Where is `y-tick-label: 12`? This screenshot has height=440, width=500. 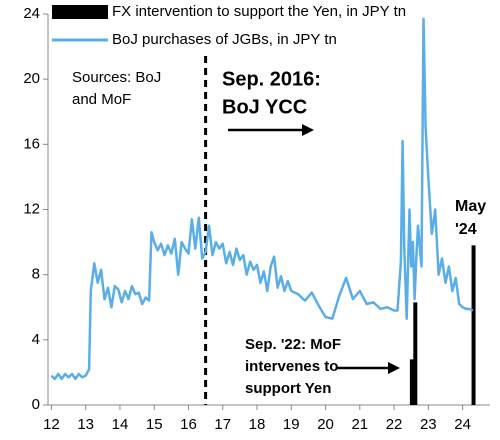 y-tick-label: 12 is located at coordinates (31, 208).